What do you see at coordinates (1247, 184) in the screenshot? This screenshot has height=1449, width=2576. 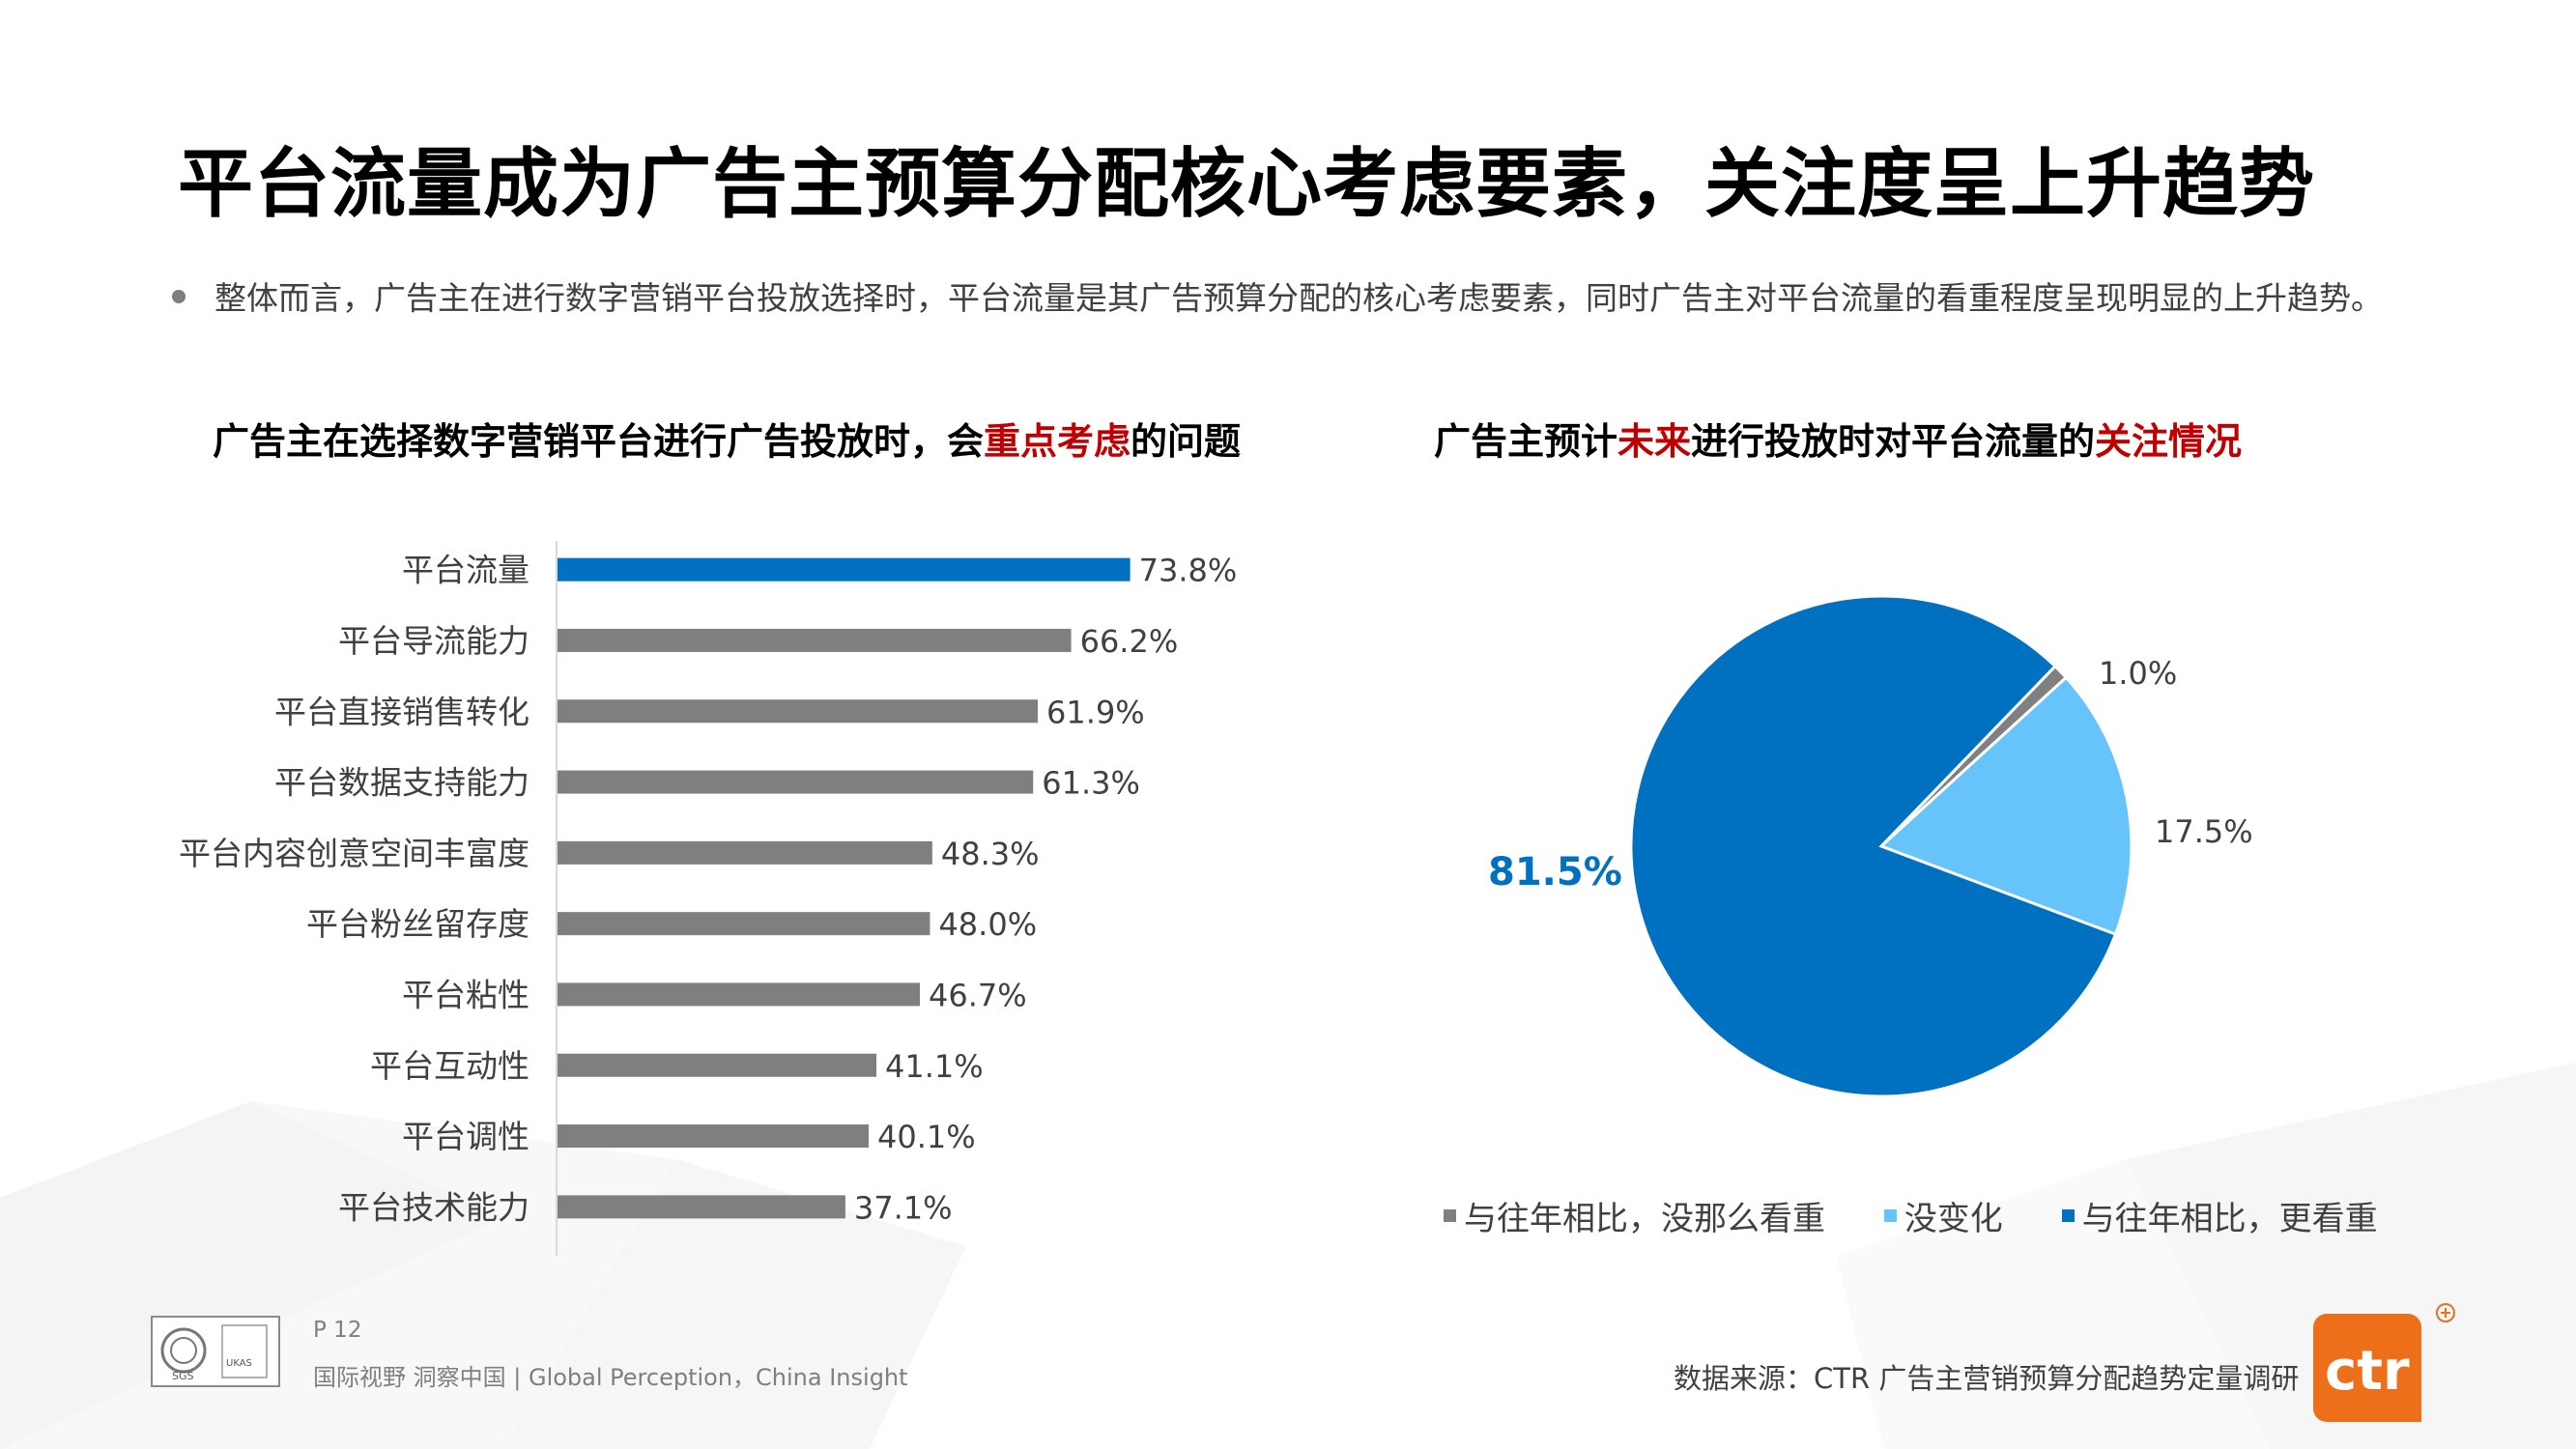 I see `page-title: 平台流量成为广告主预算分配核心考虑要素，关注度呈上升趋势` at bounding box center [1247, 184].